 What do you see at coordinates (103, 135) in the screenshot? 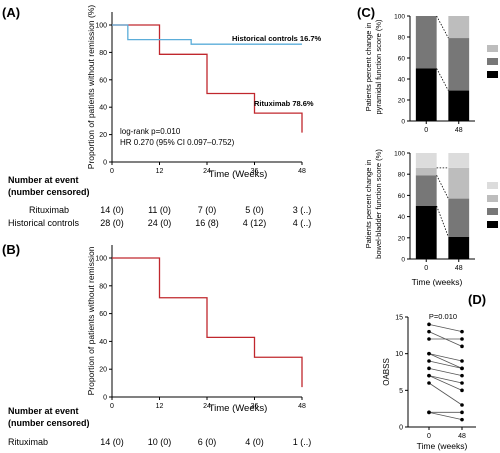
I see `panel-a-ytick-label: 20` at bounding box center [103, 135].